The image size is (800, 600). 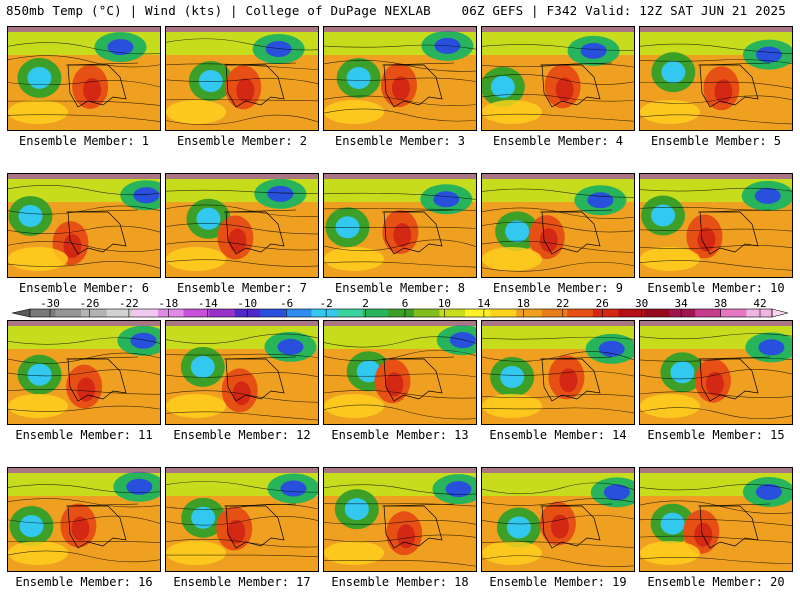 What do you see at coordinates (84, 435) in the screenshot?
I see `ensemble-member-label: Ensemble Member: 11` at bounding box center [84, 435].